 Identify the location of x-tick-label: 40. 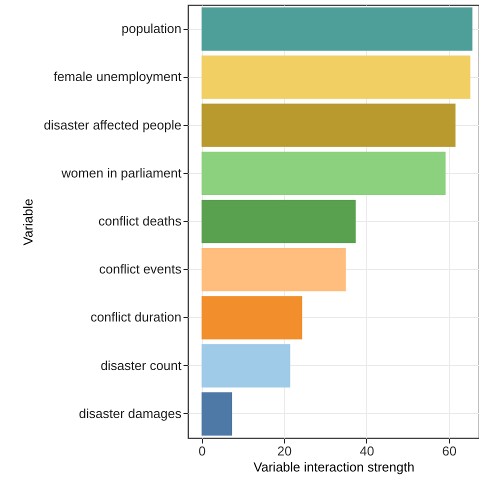
(367, 451).